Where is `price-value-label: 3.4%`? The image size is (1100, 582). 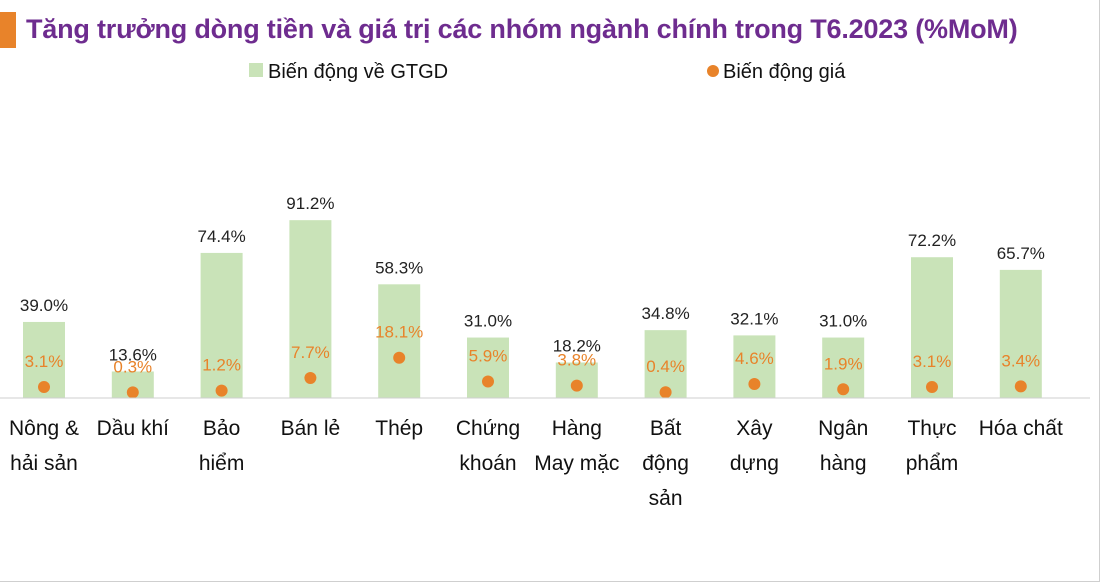 price-value-label: 3.4% is located at coordinates (1020, 360).